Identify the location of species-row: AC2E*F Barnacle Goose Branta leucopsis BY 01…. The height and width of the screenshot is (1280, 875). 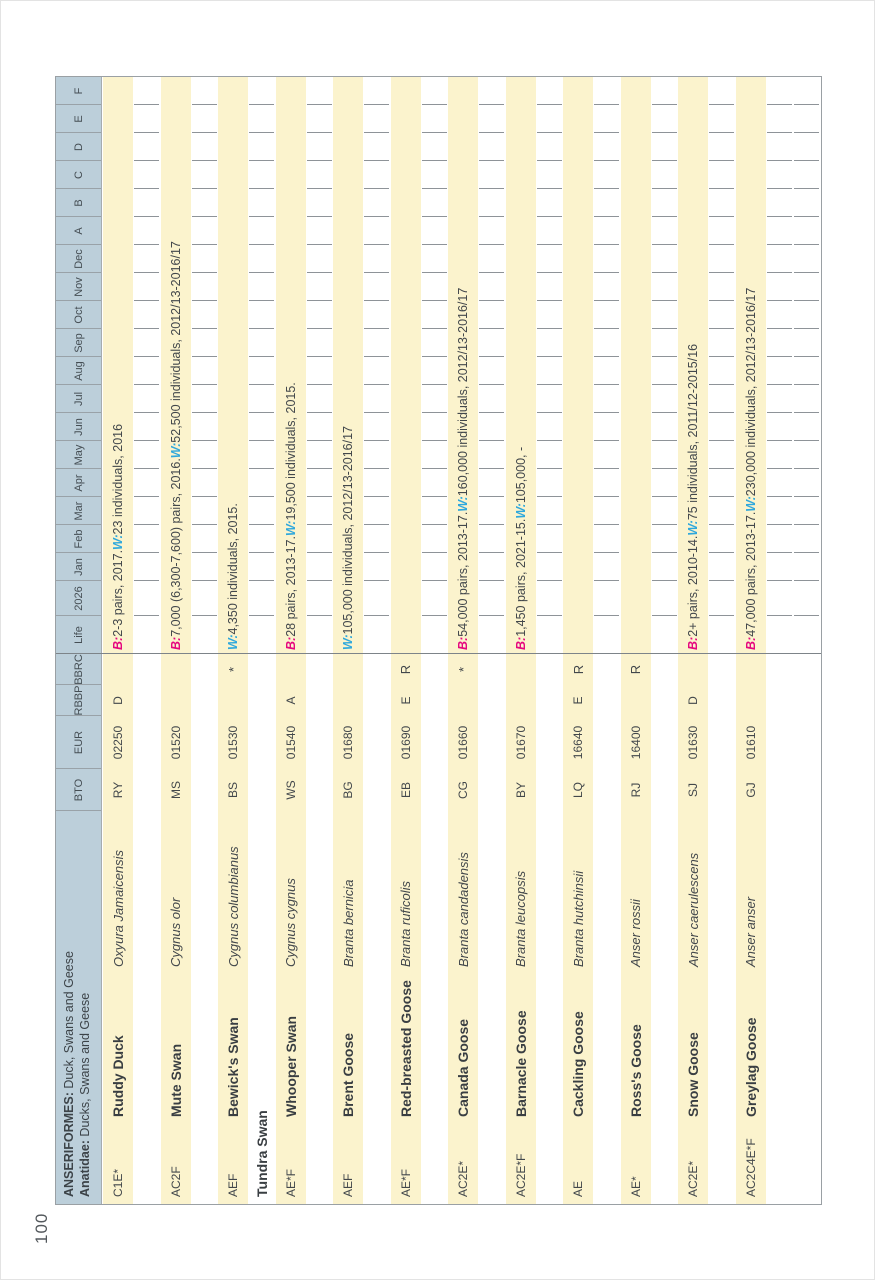
(520, 640).